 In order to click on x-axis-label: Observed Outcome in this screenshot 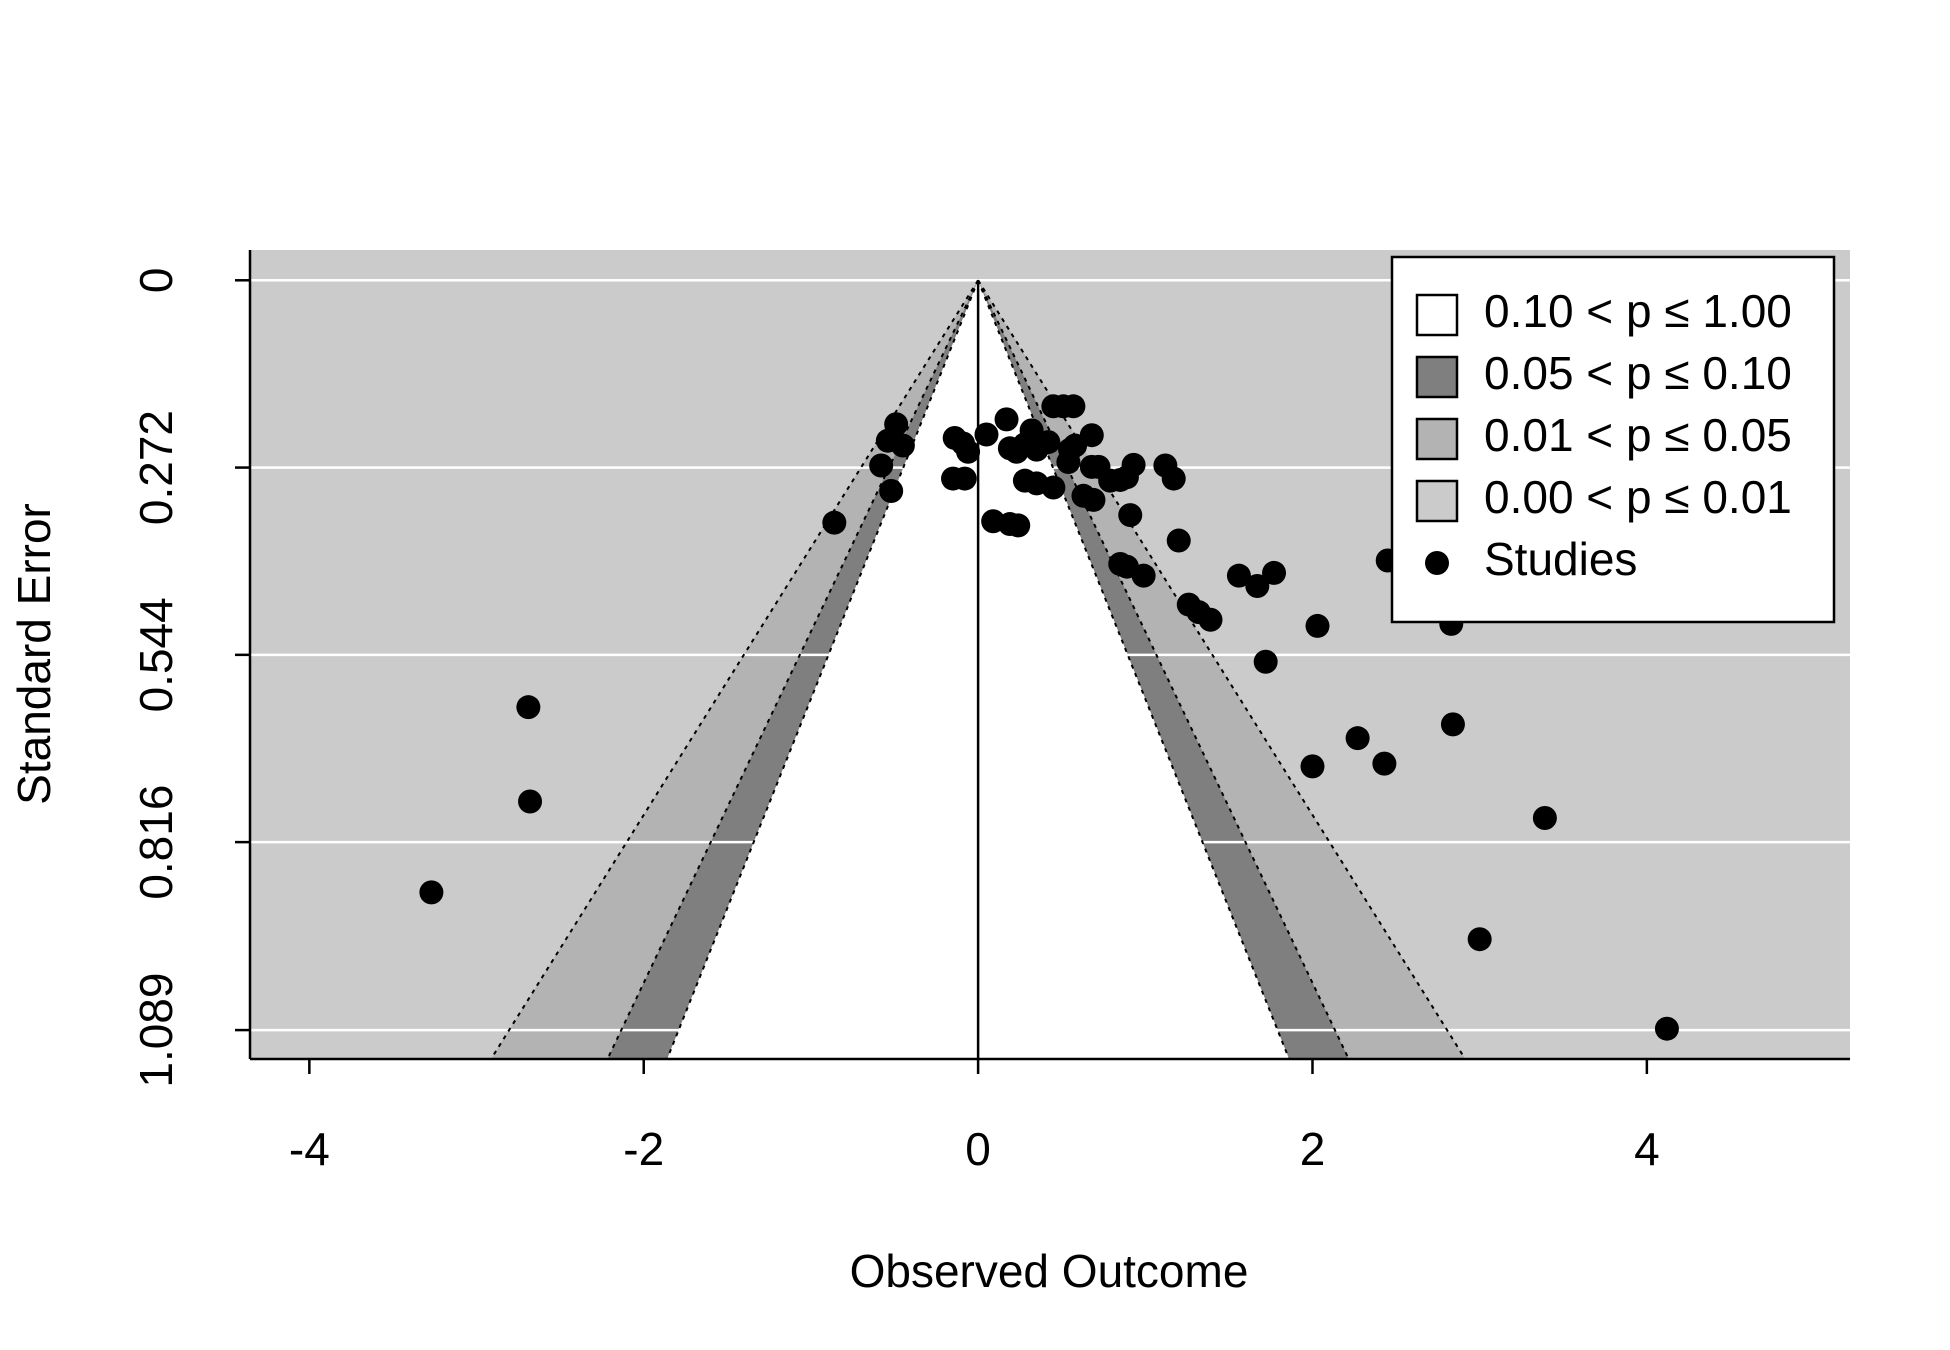, I will do `click(1049, 1271)`.